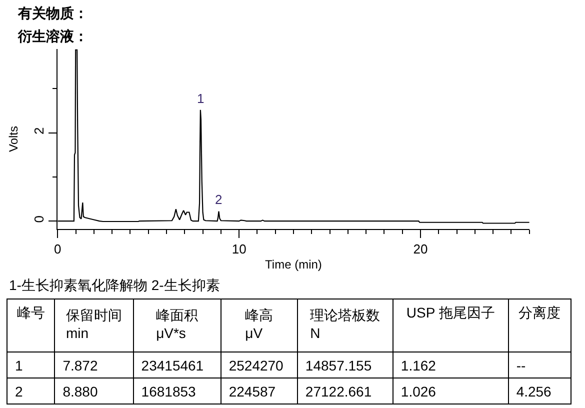 The height and width of the screenshot is (408, 585). What do you see at coordinates (539, 312) in the screenshot?
I see `category-label: 分离度` at bounding box center [539, 312].